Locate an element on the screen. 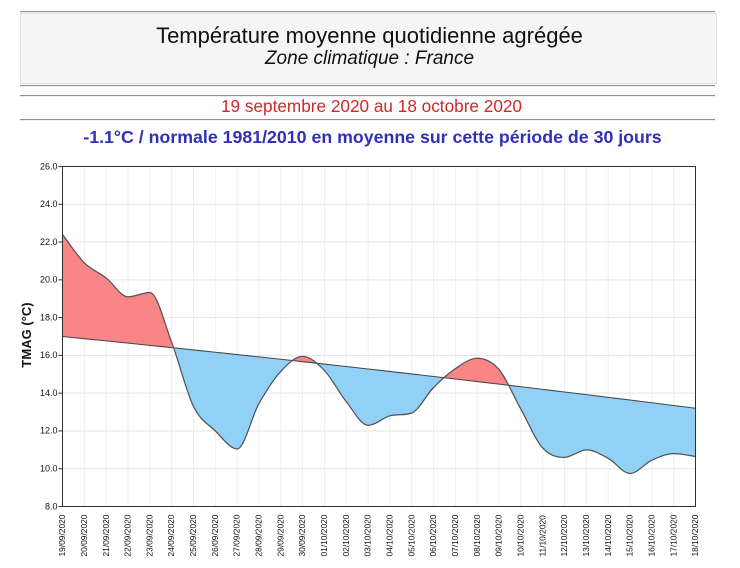 This screenshot has width=740, height=568. svg-text: 23/09/2020 is located at coordinates (149, 535).